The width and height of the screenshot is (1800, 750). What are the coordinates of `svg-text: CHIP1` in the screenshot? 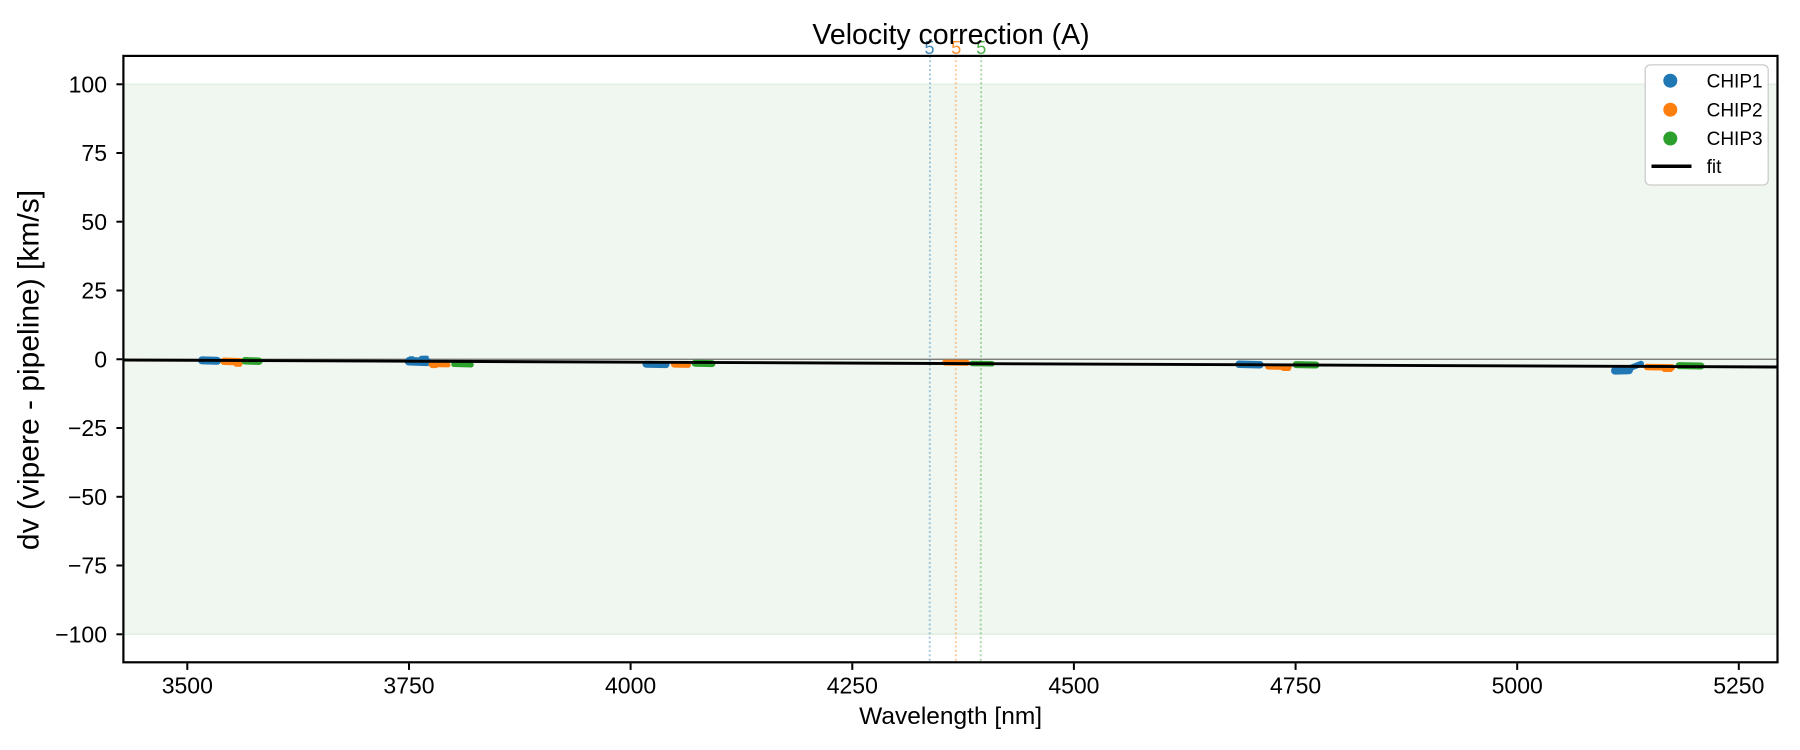 It's located at (1735, 81).